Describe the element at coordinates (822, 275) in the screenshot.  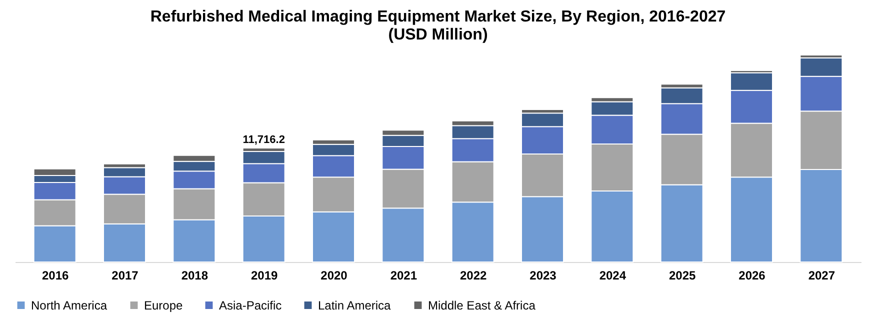
I see `x-tick-label: 2027` at that location.